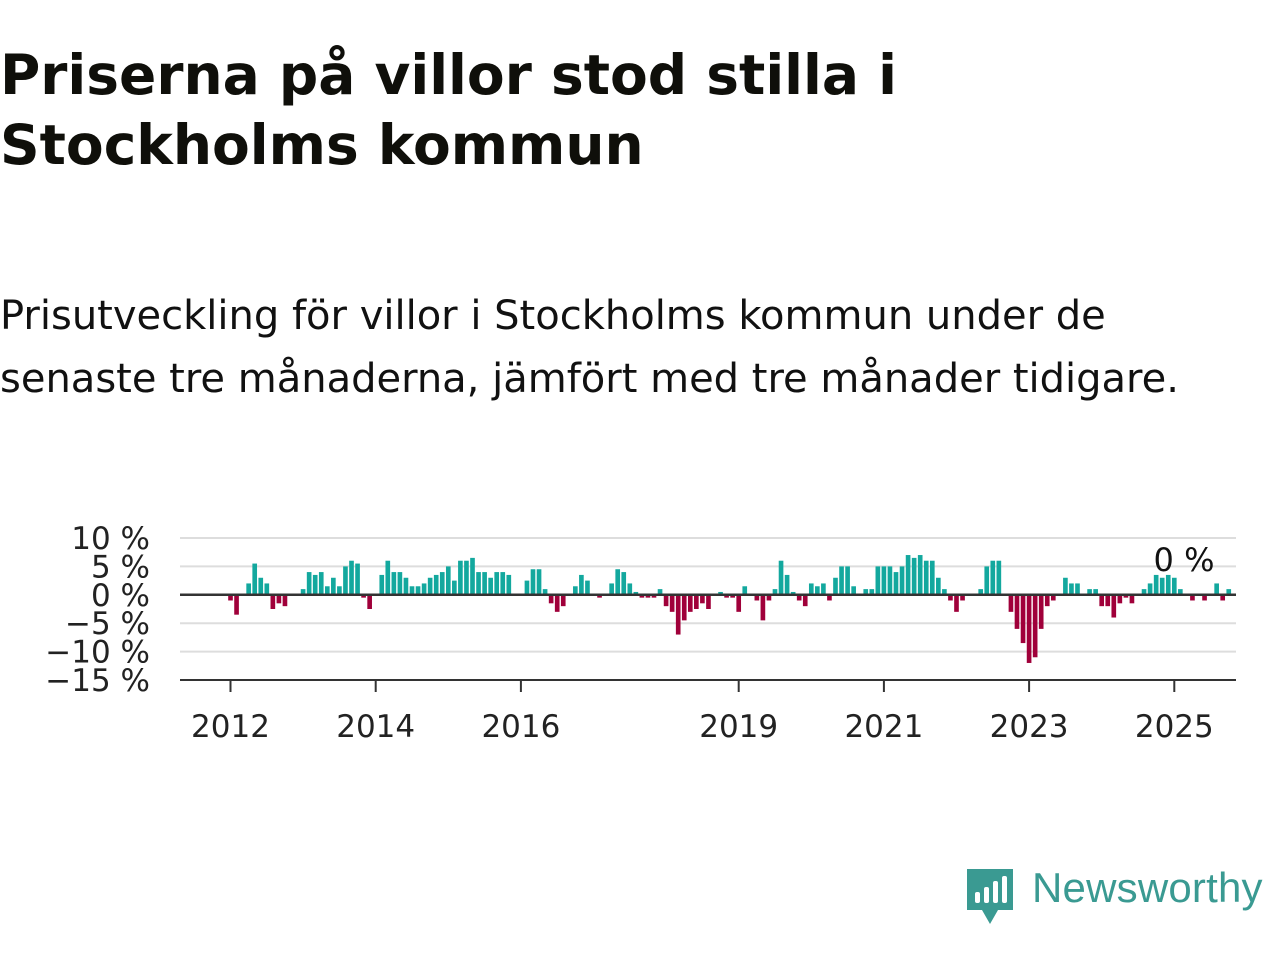 This screenshot has height=960, width=1280. What do you see at coordinates (120, 596) in the screenshot?
I see `y-tick-label: 0 %` at bounding box center [120, 596].